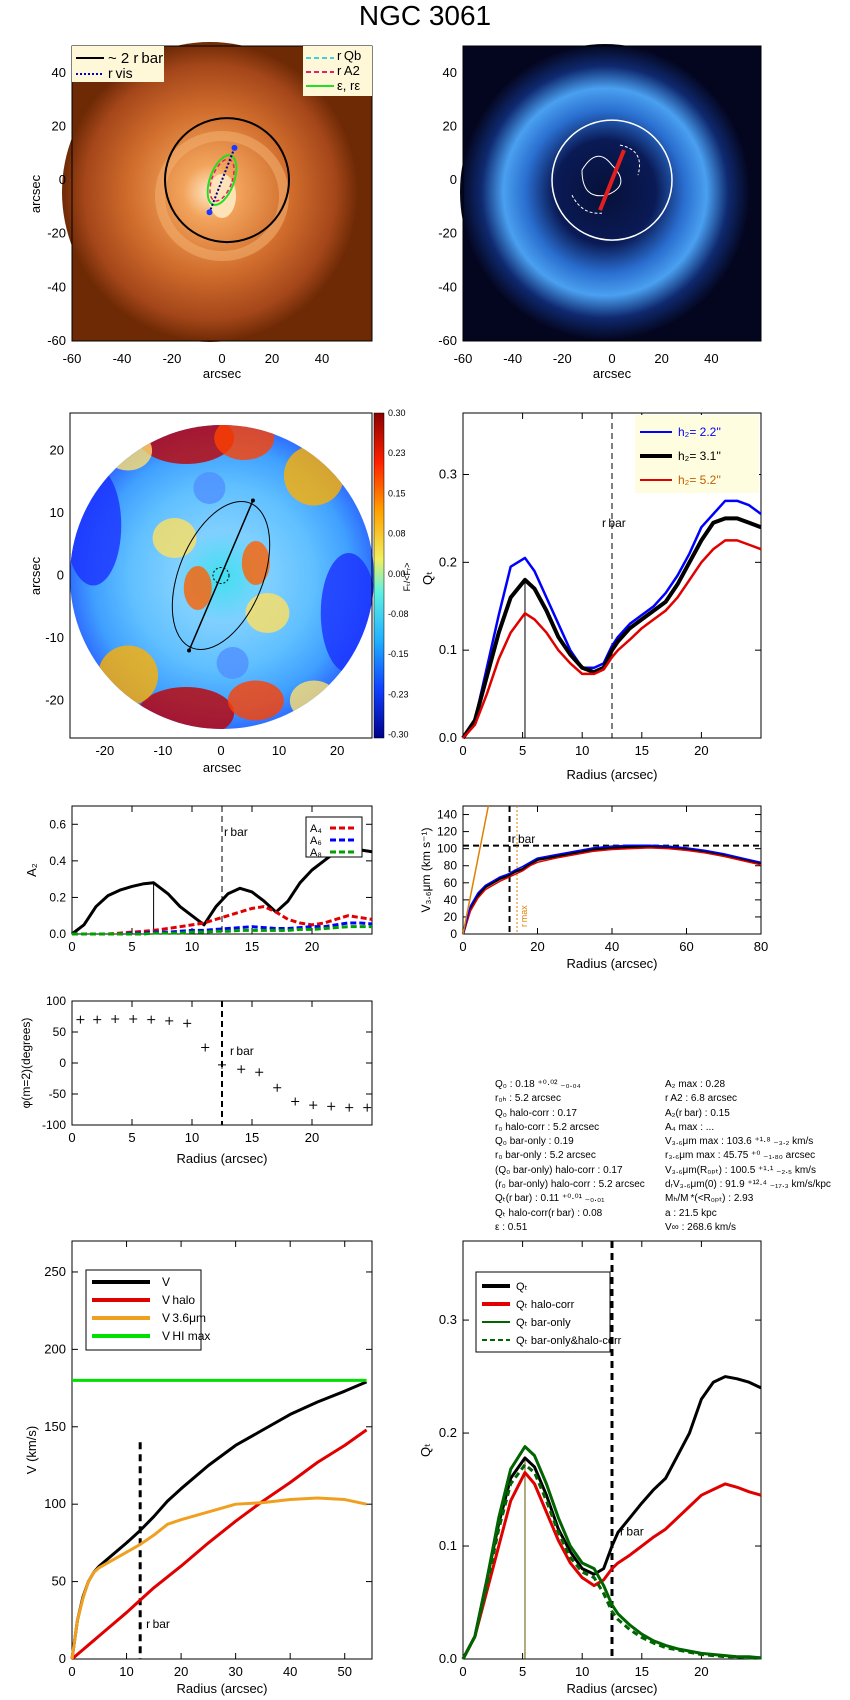 The image size is (850, 1700). What do you see at coordinates (522, 1287) in the screenshot?
I see `legend-label: Qₜ` at bounding box center [522, 1287].